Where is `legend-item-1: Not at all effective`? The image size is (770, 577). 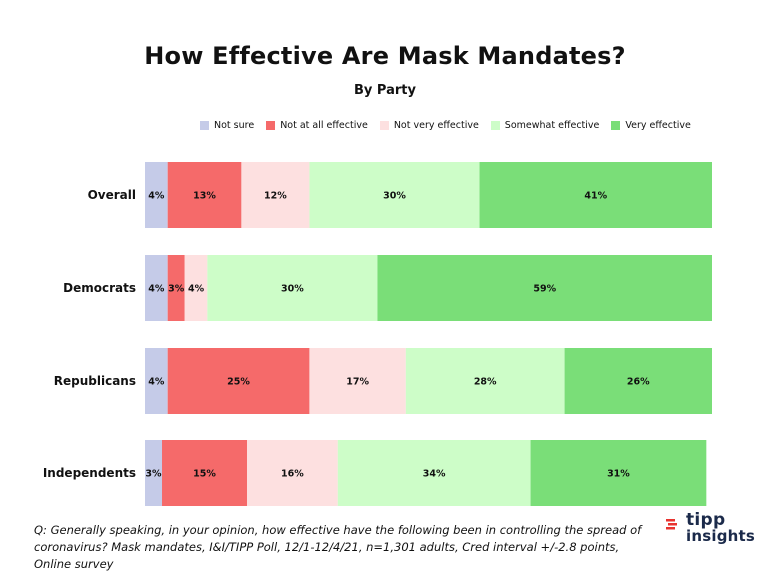
legend-item-1: Not at all effective is located at coordinates (317, 125).